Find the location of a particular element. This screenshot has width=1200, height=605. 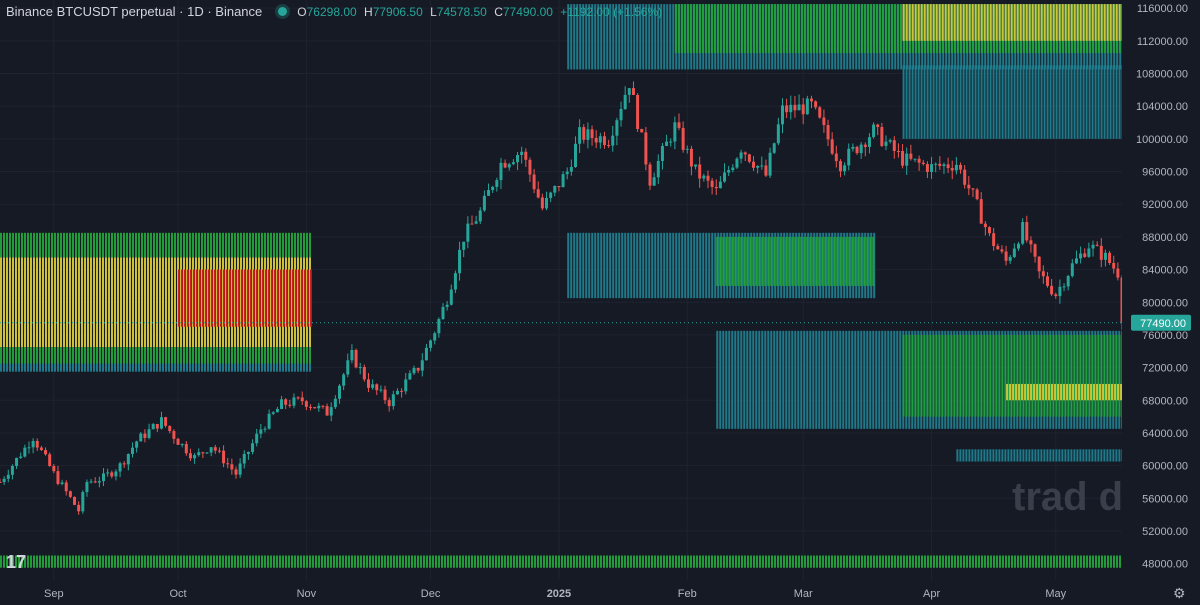

tradingview-logo-icon: 17 is located at coordinates (16, 562).